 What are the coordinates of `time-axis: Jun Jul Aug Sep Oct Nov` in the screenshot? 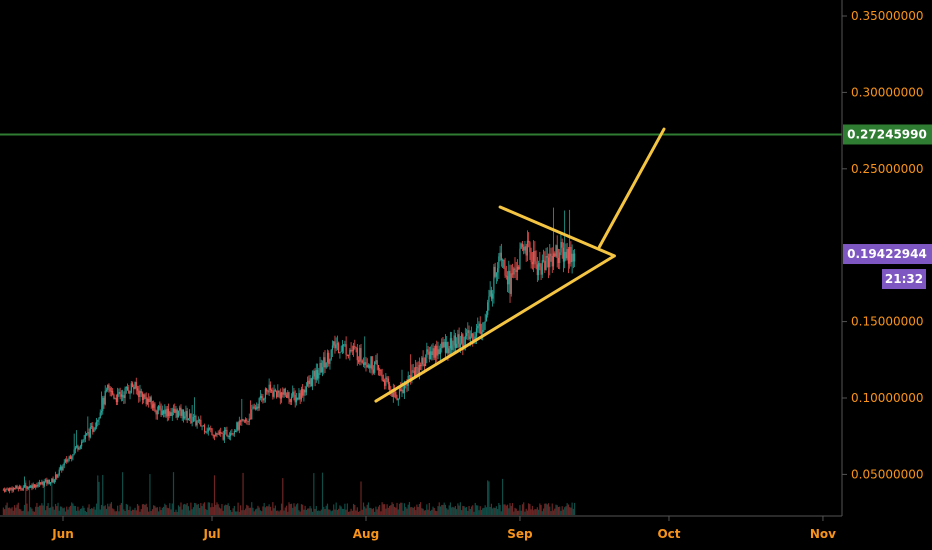 It's located at (443, 528).